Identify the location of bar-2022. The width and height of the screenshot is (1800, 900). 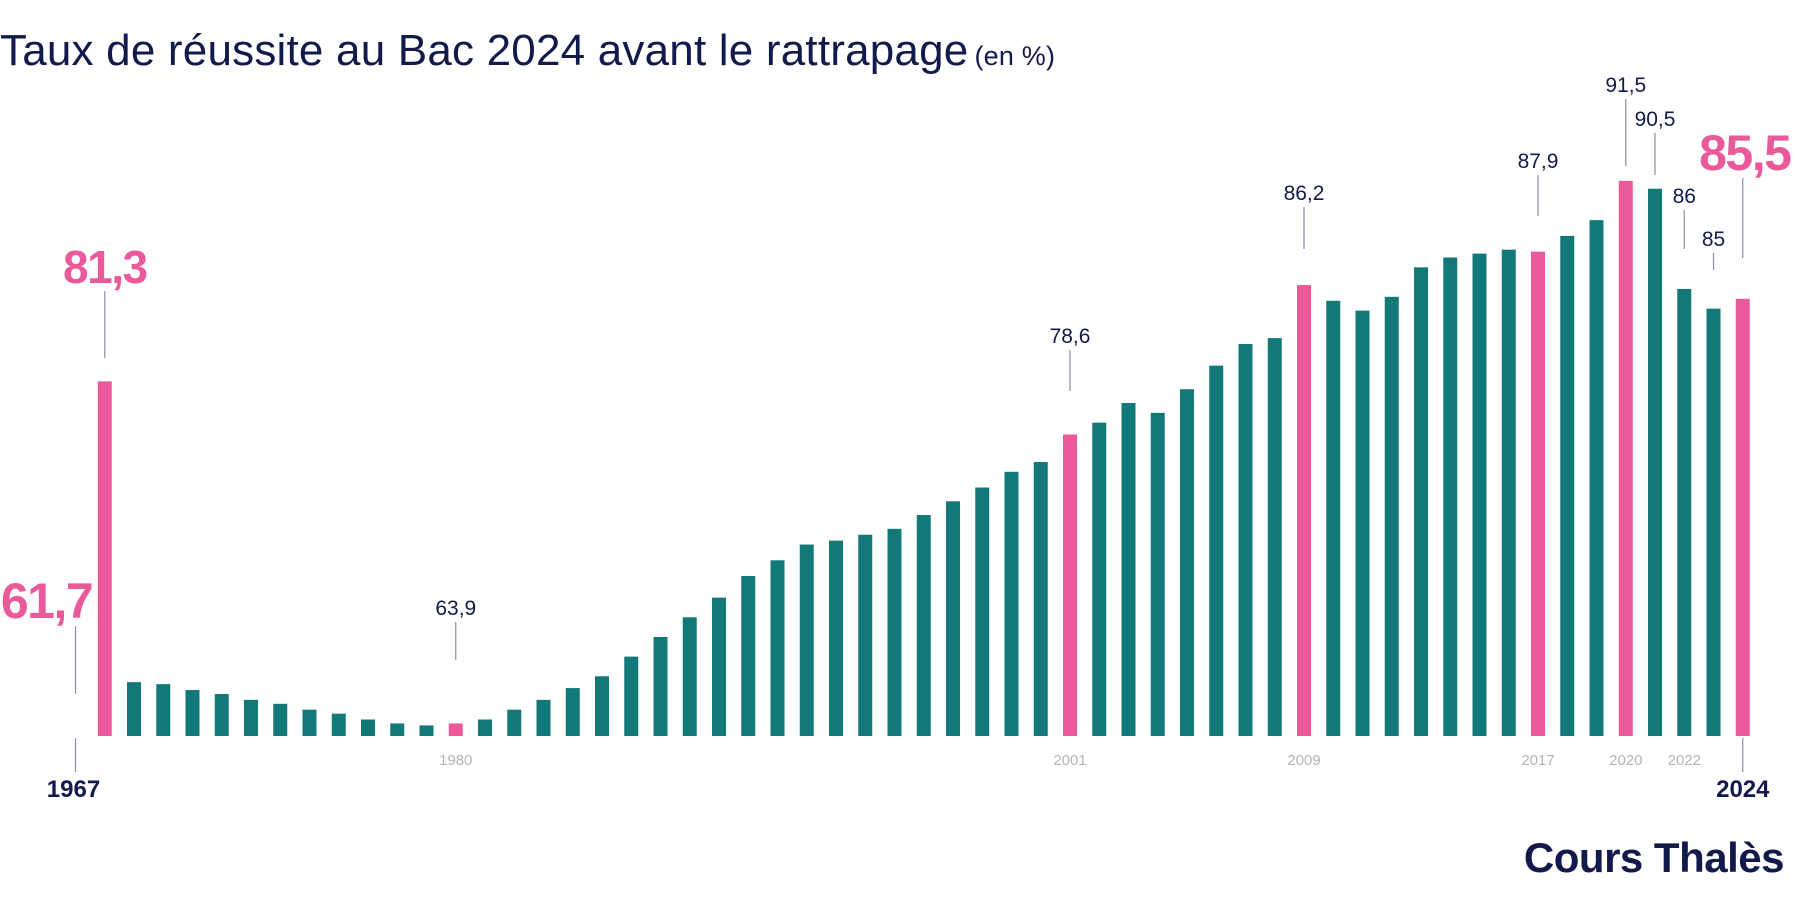
(1684, 512).